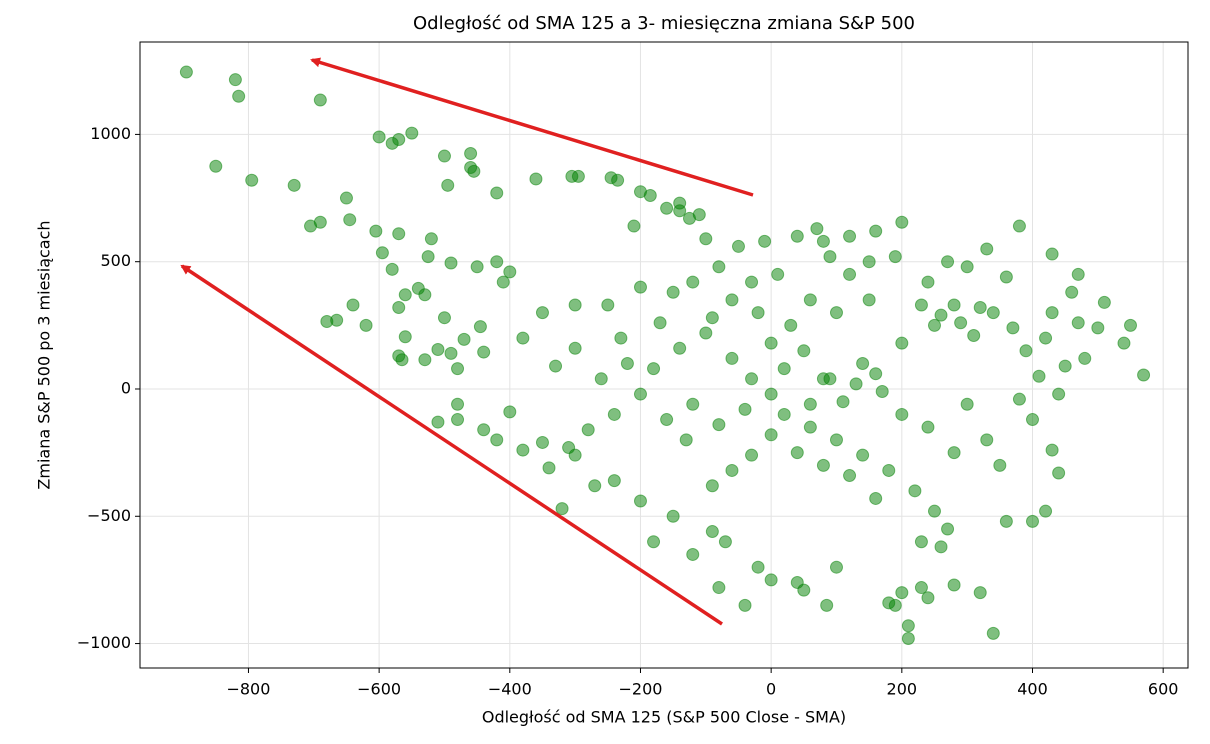 The image size is (1210, 744). Describe the element at coordinates (510, 689) in the screenshot. I see `x-tick-label: −400` at that location.